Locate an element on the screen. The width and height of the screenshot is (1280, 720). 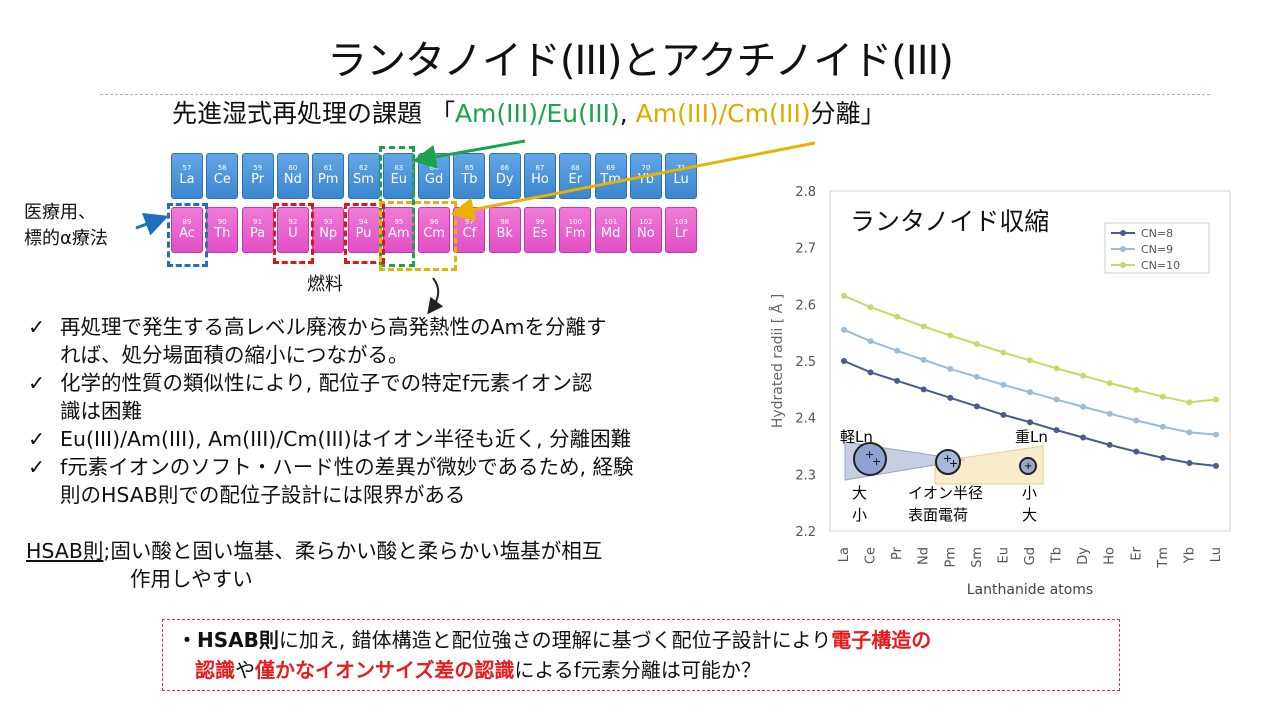
element-eu: 63 Eu is located at coordinates (398, 176).